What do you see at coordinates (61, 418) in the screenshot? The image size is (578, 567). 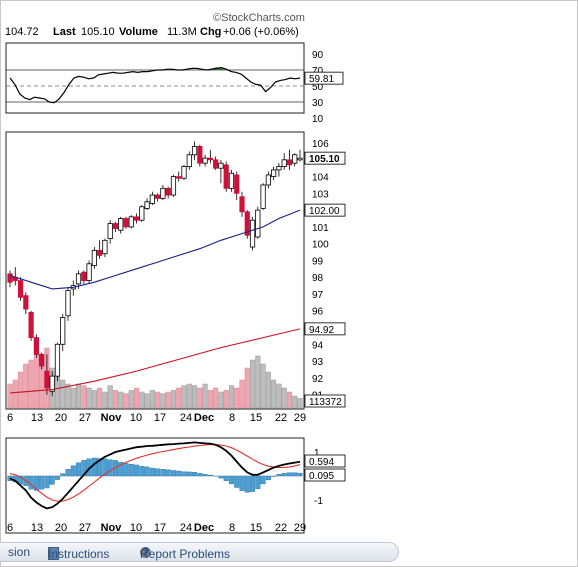 I see `x-tick-price: 20` at bounding box center [61, 418].